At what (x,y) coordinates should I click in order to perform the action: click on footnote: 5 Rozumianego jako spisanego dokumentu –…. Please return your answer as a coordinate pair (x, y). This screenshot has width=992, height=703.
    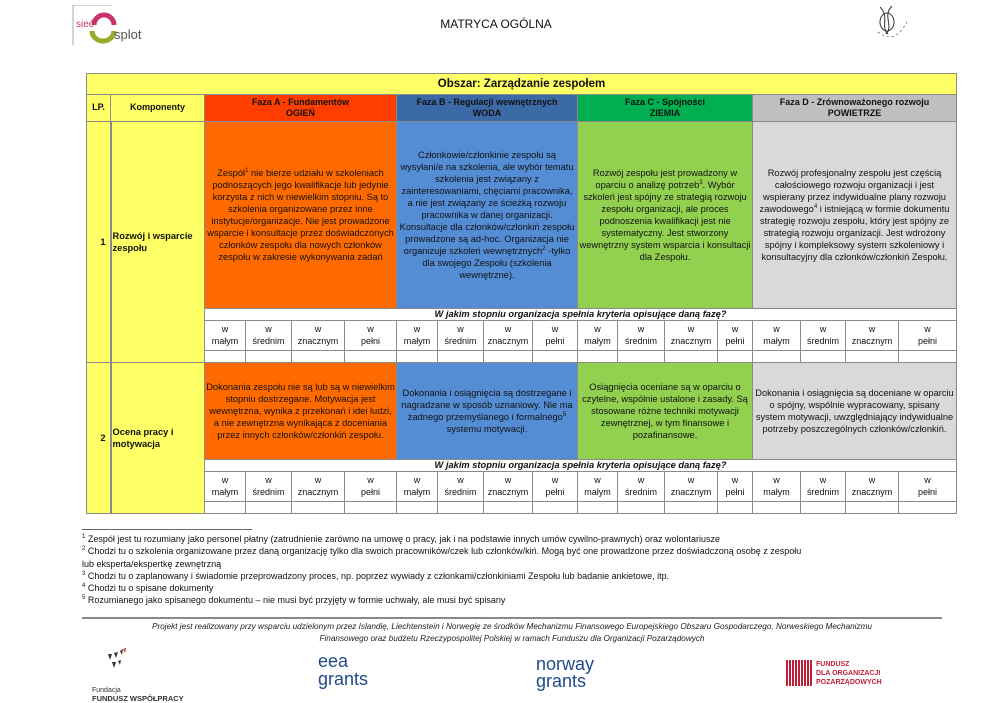
    Looking at the image, I should click on (512, 599).